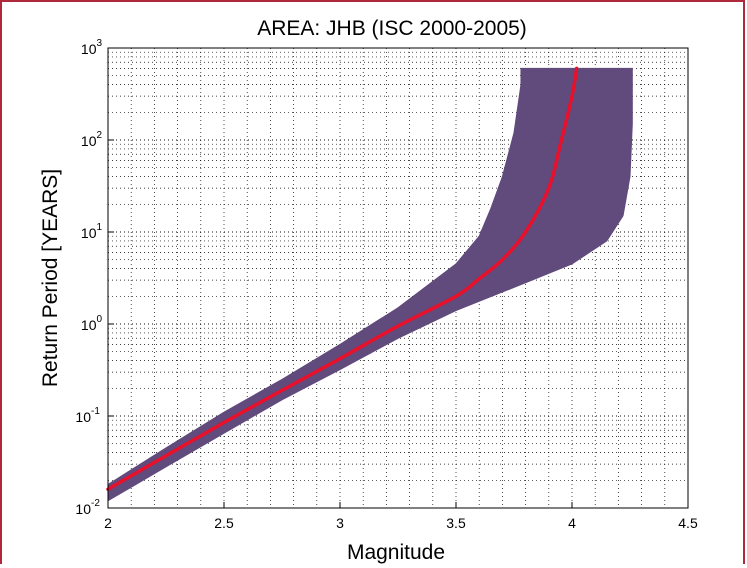  What do you see at coordinates (456, 523) in the screenshot?
I see `x-tick-label: 3.5` at bounding box center [456, 523].